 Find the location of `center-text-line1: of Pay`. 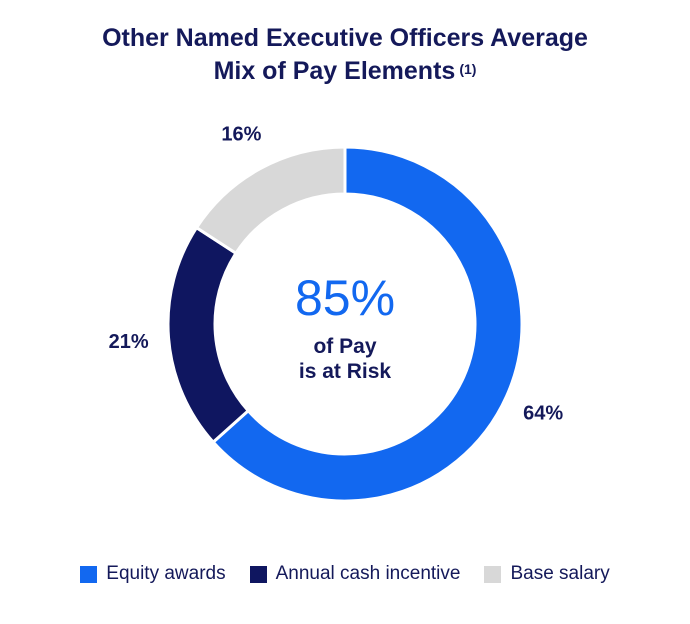

center-text-line1: of Pay is located at coordinates (344, 346).